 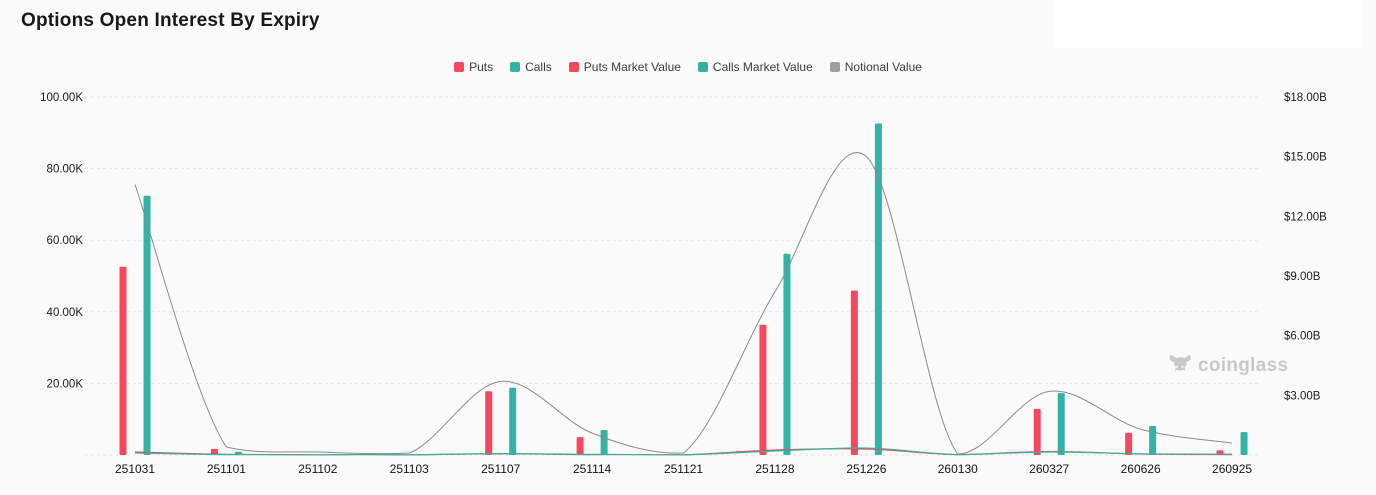 What do you see at coordinates (632, 67) in the screenshot?
I see `legend-label-puts-market-value: Puts Market Value` at bounding box center [632, 67].